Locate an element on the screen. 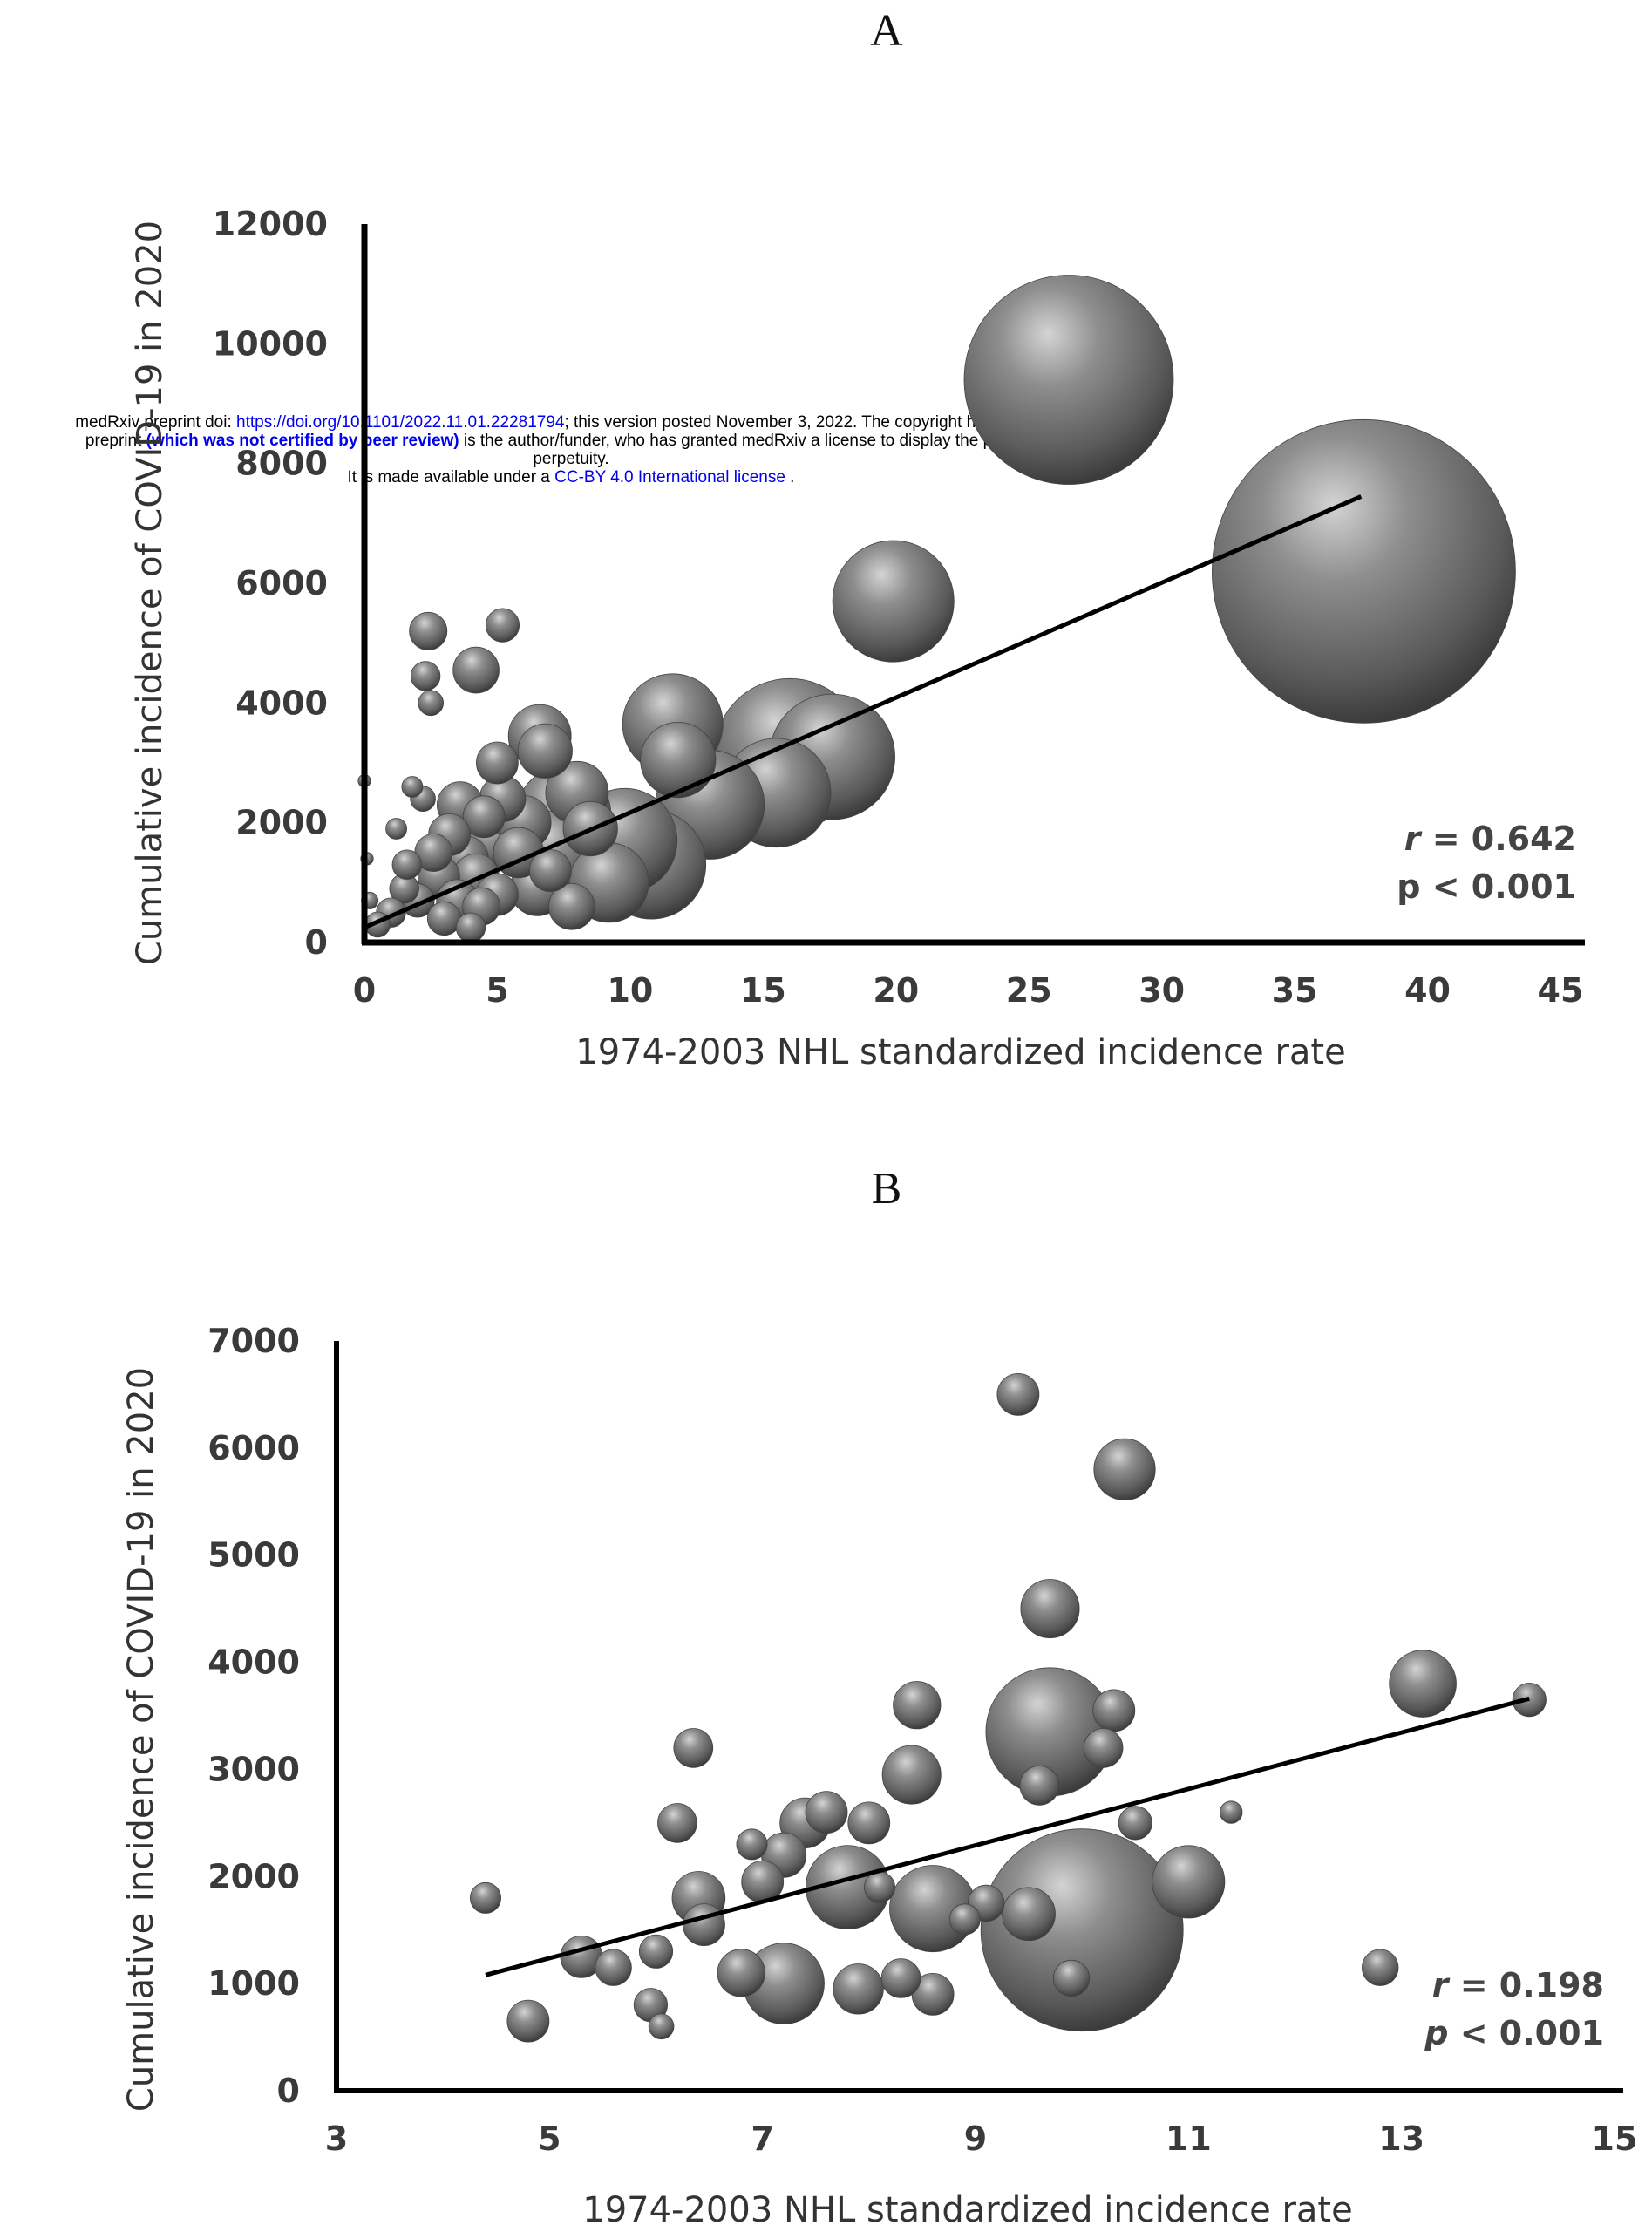 This screenshot has width=1652, height=2225. banner-text: . is located at coordinates (790, 477).